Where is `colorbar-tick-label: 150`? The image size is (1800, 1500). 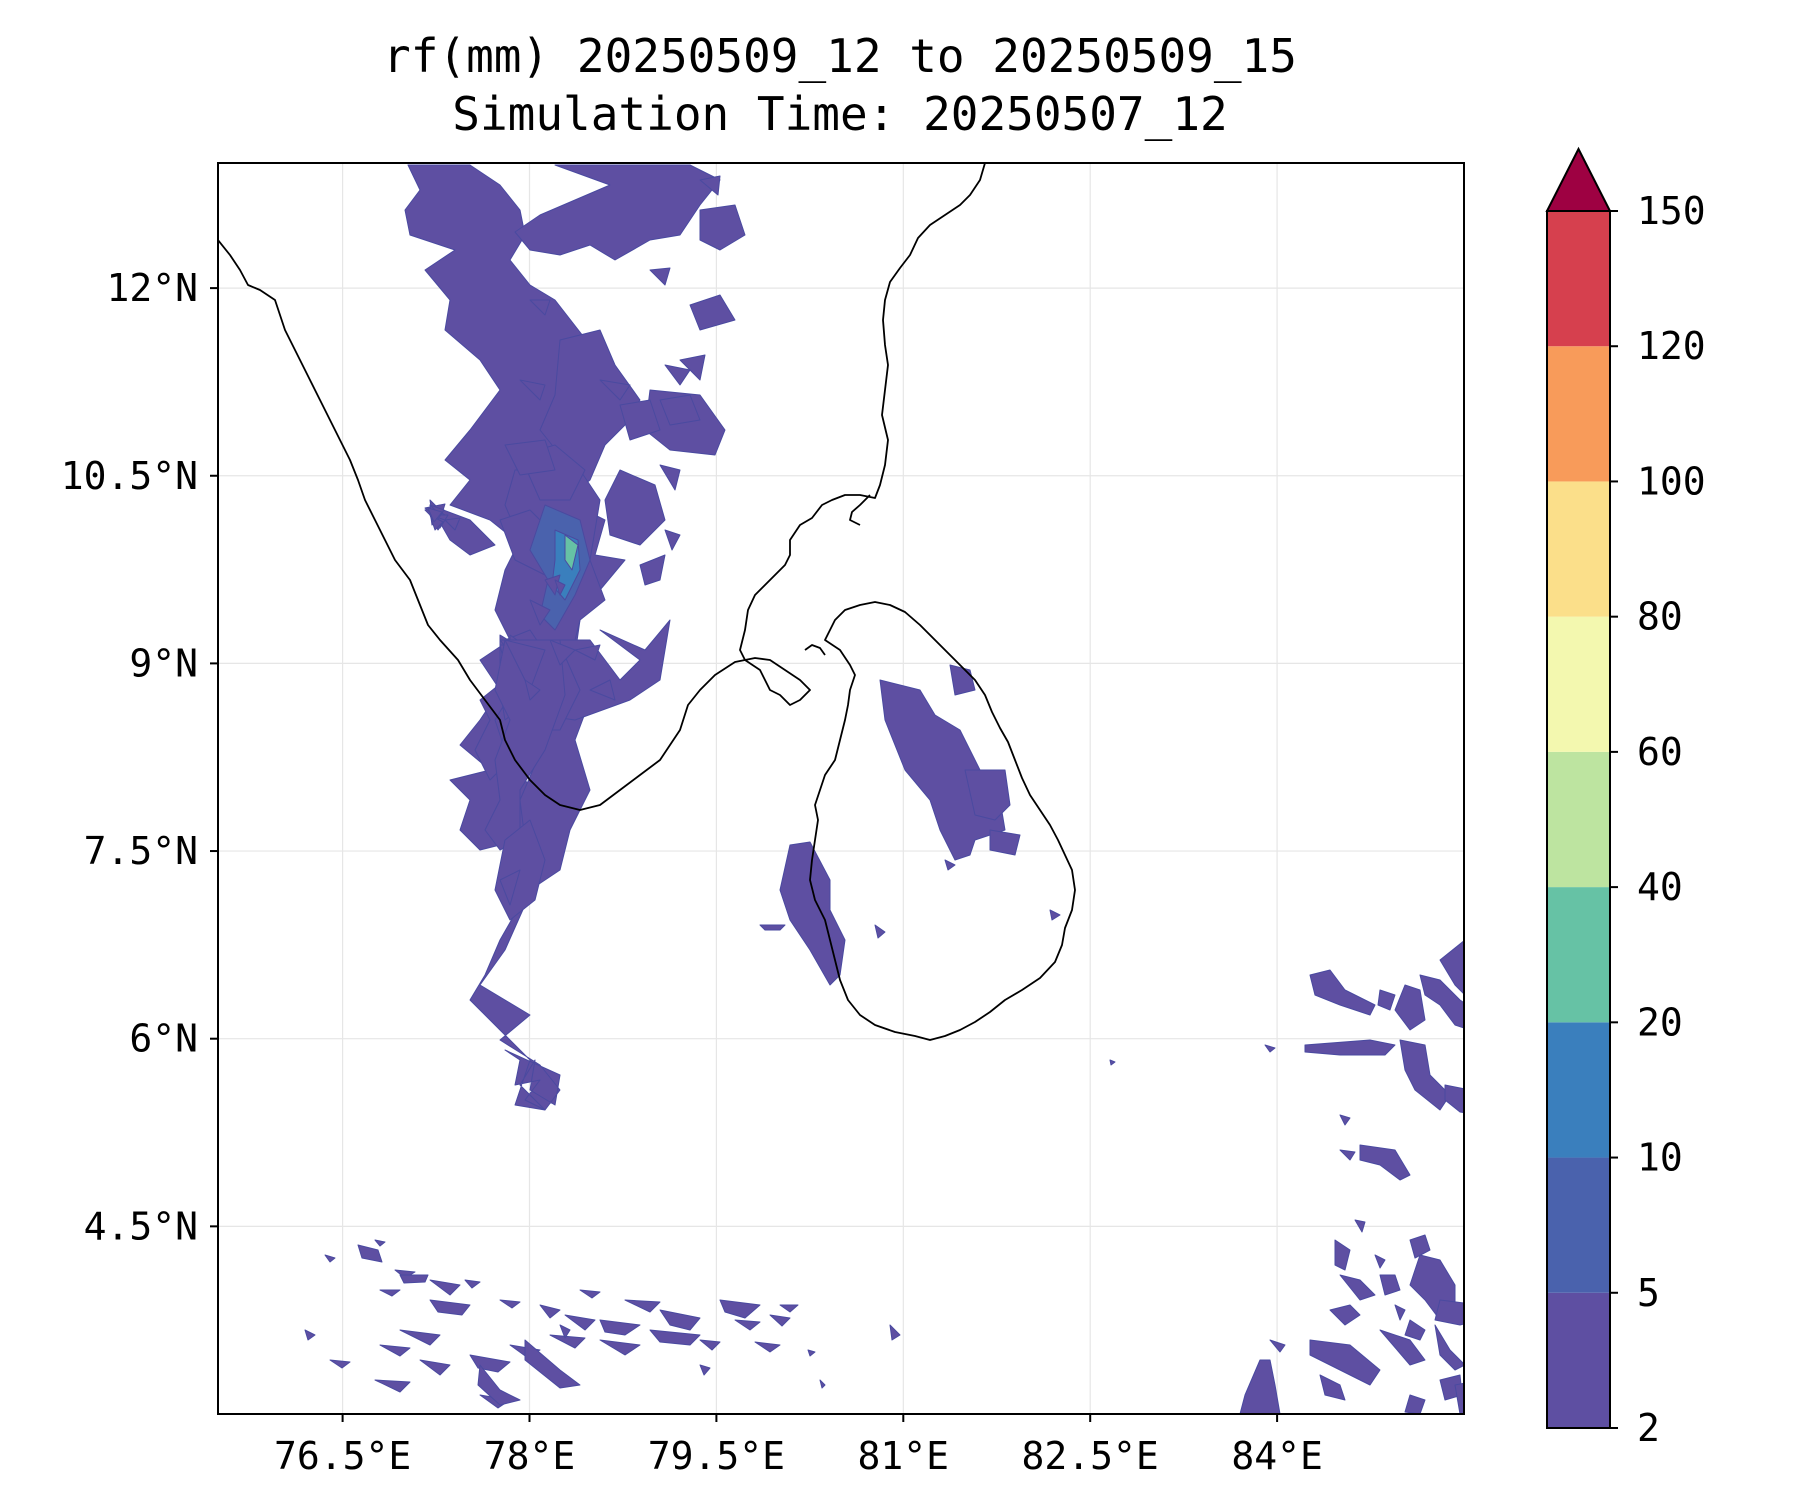
colorbar-tick-label: 150 is located at coordinates (1671, 211).